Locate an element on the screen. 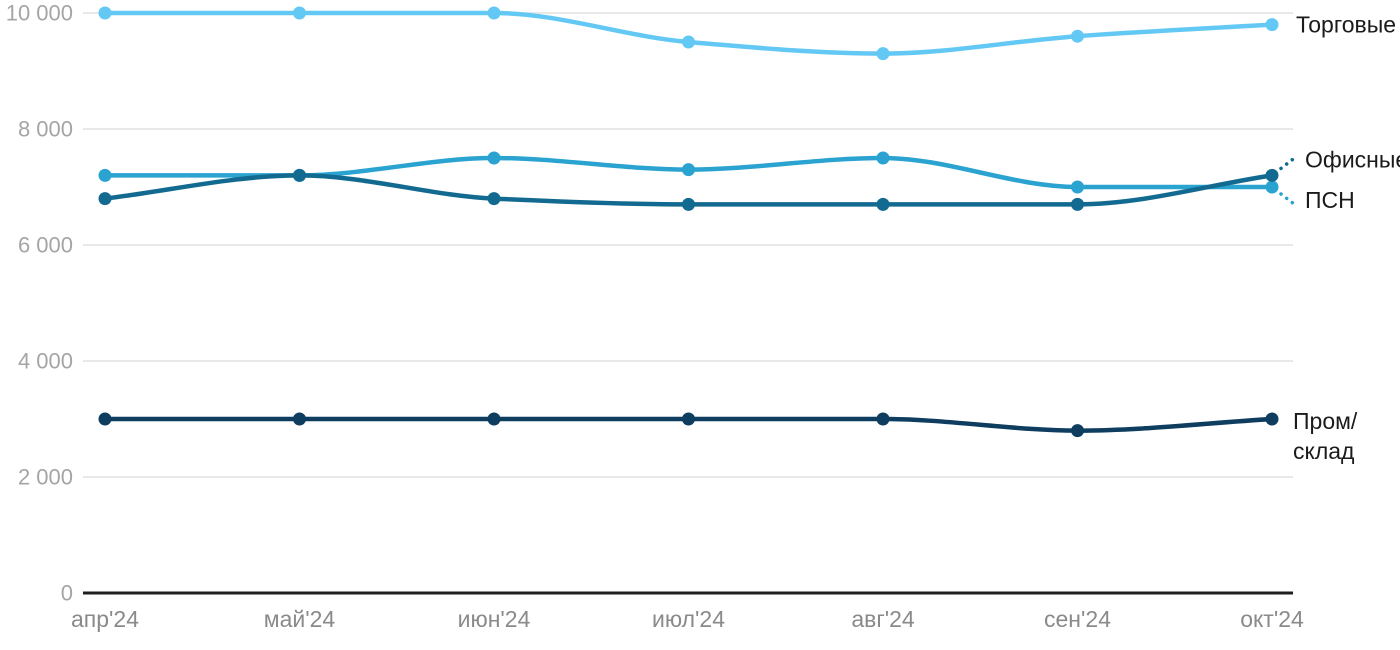 Image resolution: width=1400 pixels, height=650 pixels. x-tick-label: авг'24 is located at coordinates (883, 619).